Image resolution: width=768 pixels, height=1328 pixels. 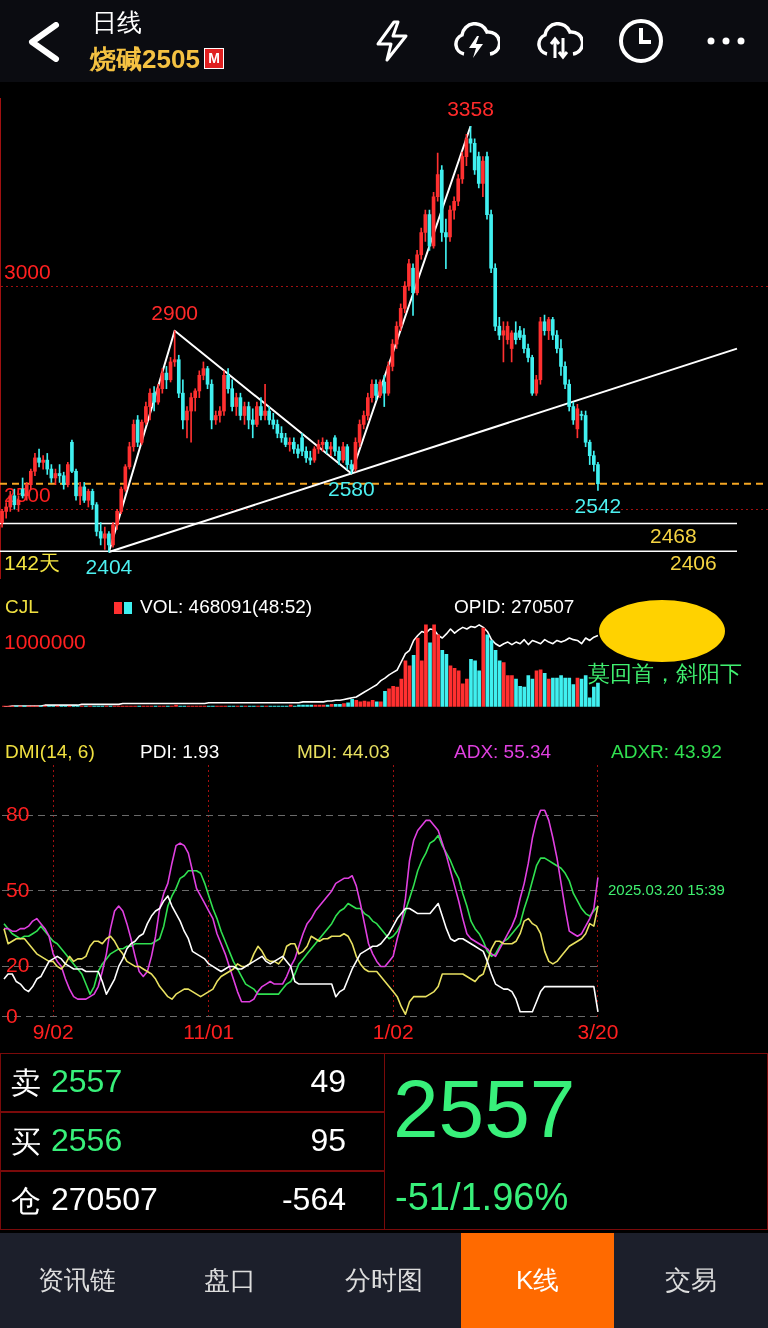 What do you see at coordinates (209, 1032) in the screenshot?
I see `x-tick-label: 11/01` at bounding box center [209, 1032].